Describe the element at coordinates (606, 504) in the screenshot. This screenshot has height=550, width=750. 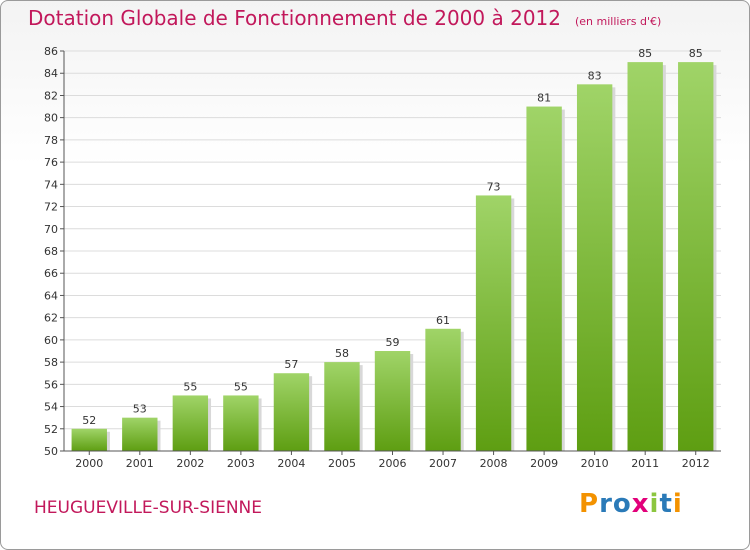
I see `logo-letter: r` at that location.